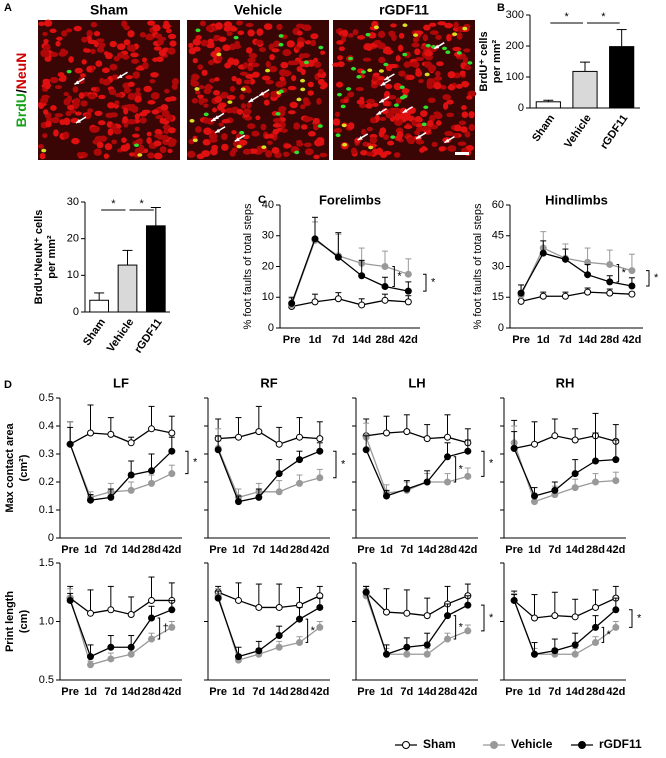 This screenshot has height=758, width=666. Describe the element at coordinates (166, 628) in the screenshot. I see `sig-label: †` at that location.